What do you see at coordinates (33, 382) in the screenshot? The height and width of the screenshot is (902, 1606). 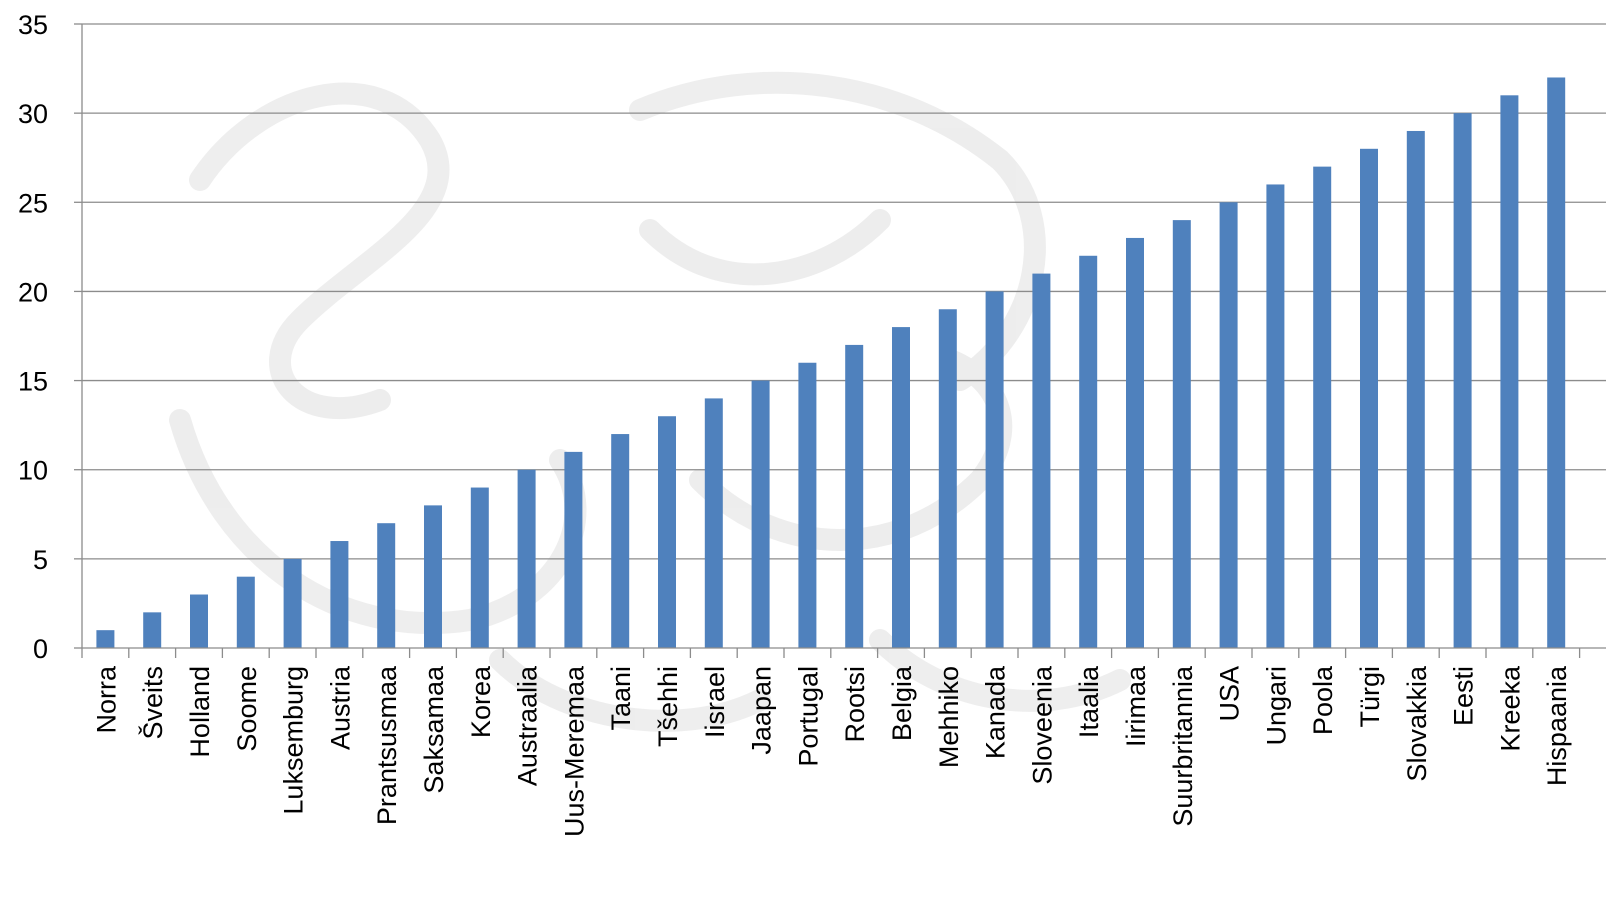 I see `y-tick-label: 15` at bounding box center [33, 382].